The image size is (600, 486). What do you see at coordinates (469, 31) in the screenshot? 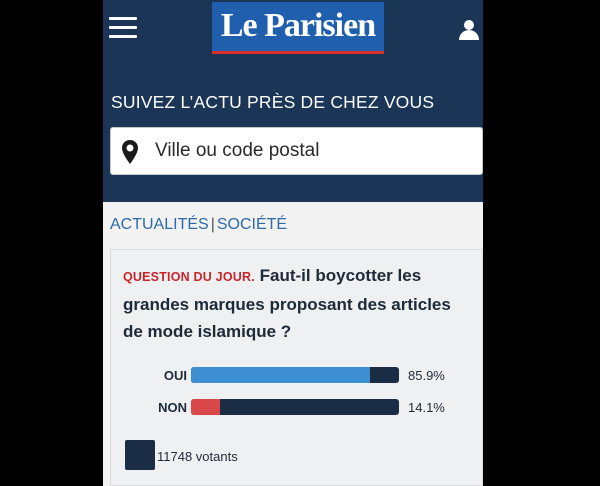
I see `user-icon` at bounding box center [469, 31].